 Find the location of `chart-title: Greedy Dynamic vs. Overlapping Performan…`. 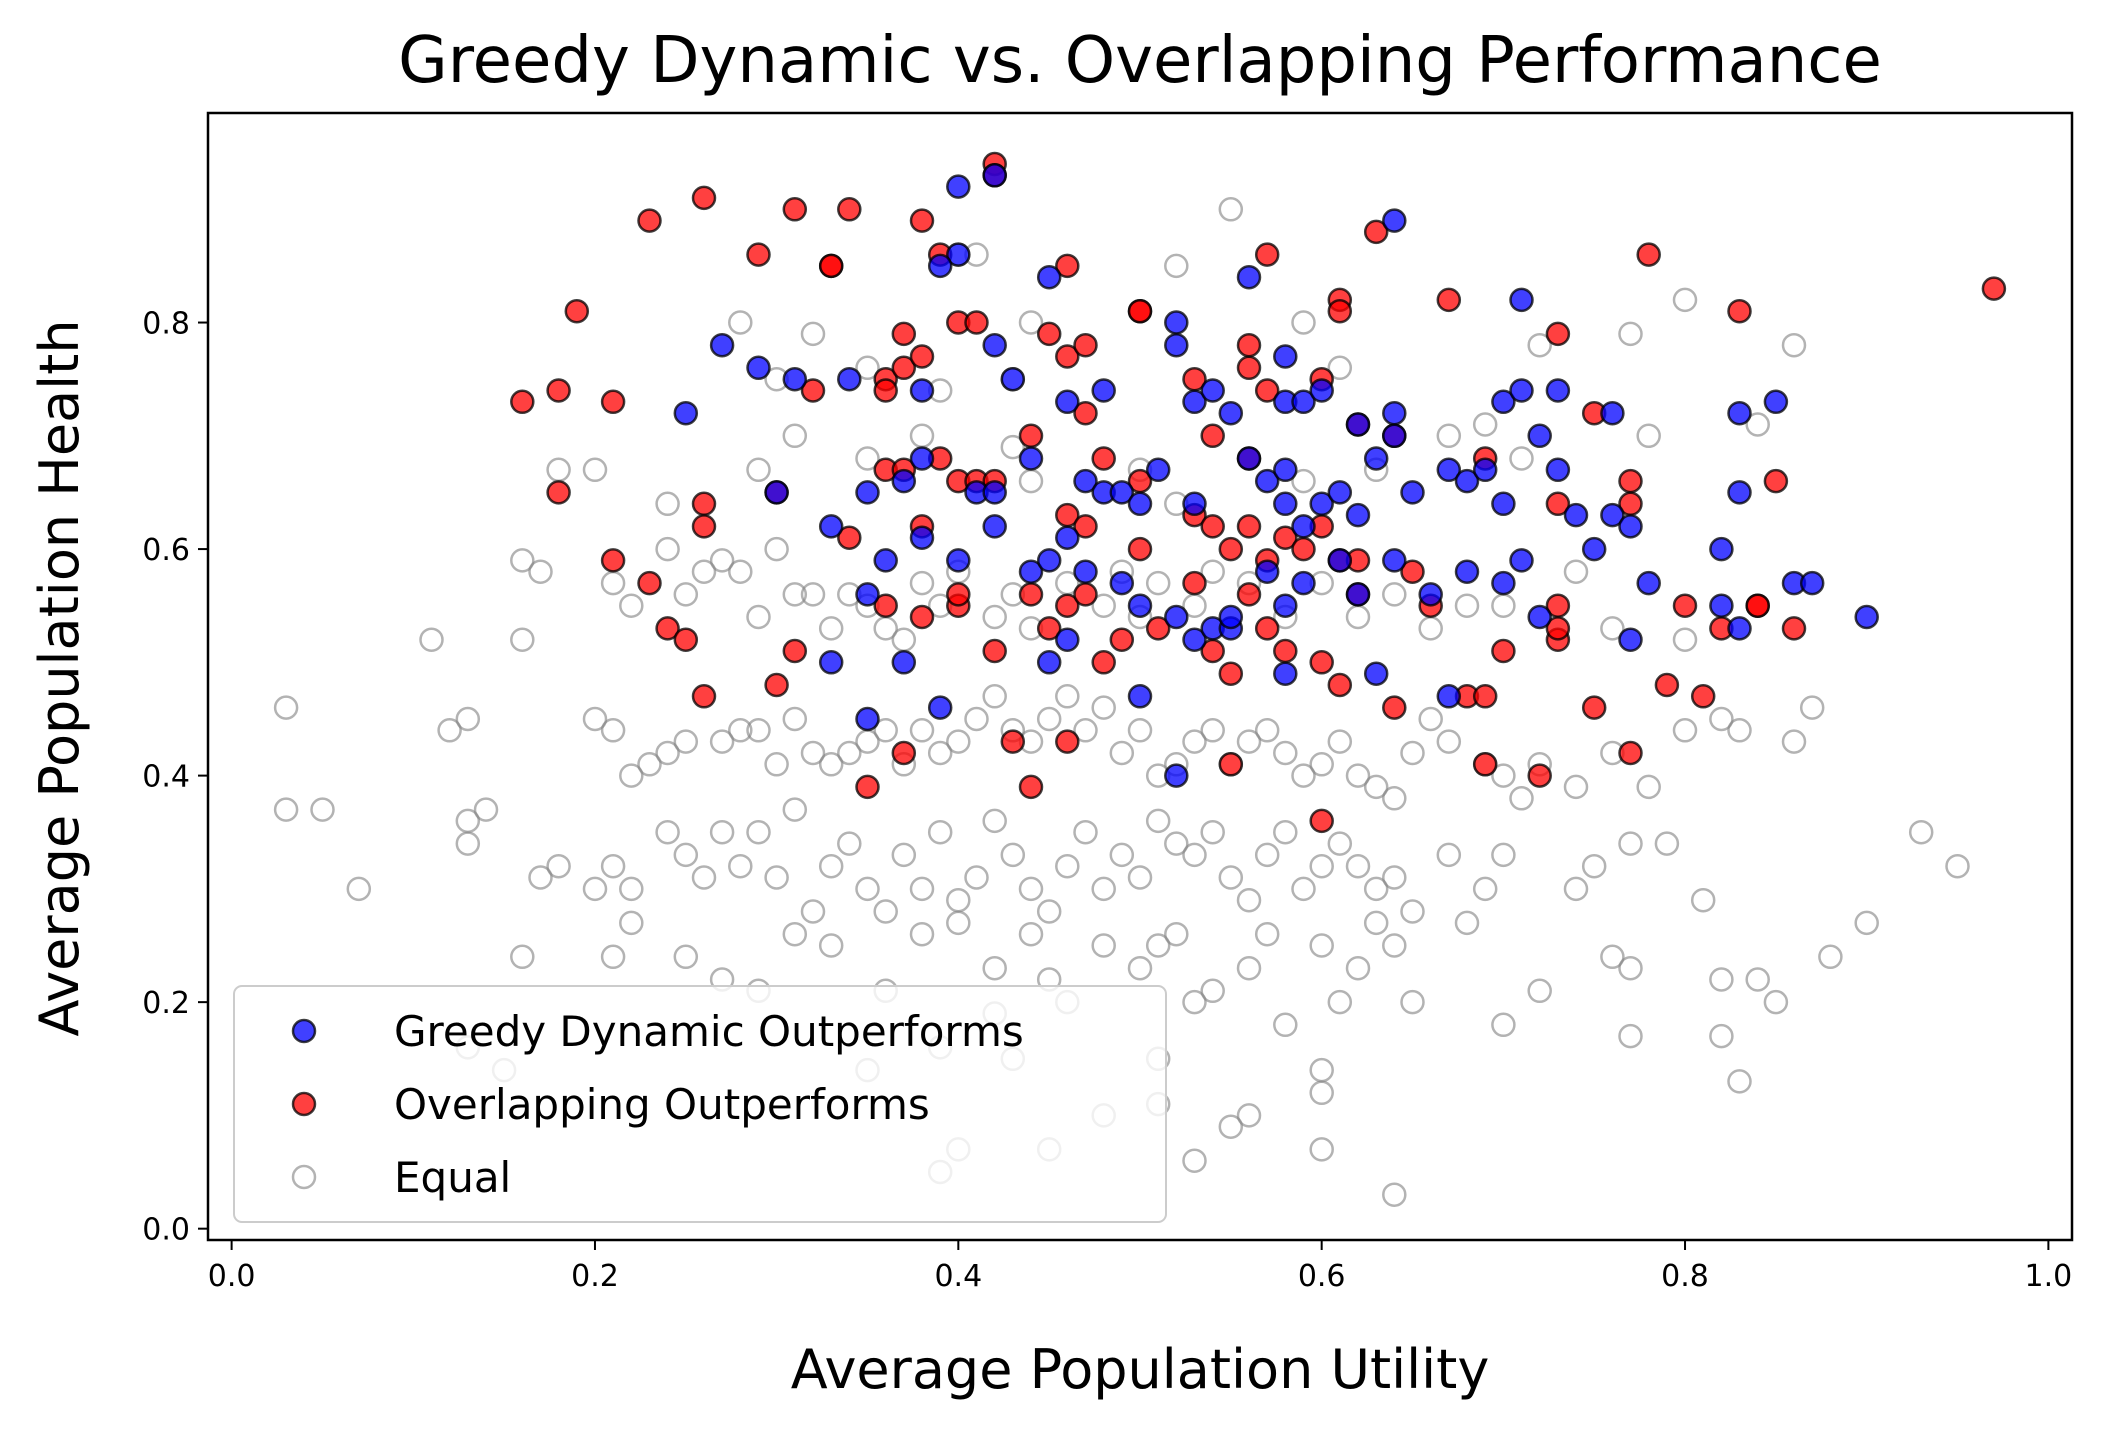

chart-title: Greedy Dynamic vs. Overlapping Performan… is located at coordinates (1140, 61).